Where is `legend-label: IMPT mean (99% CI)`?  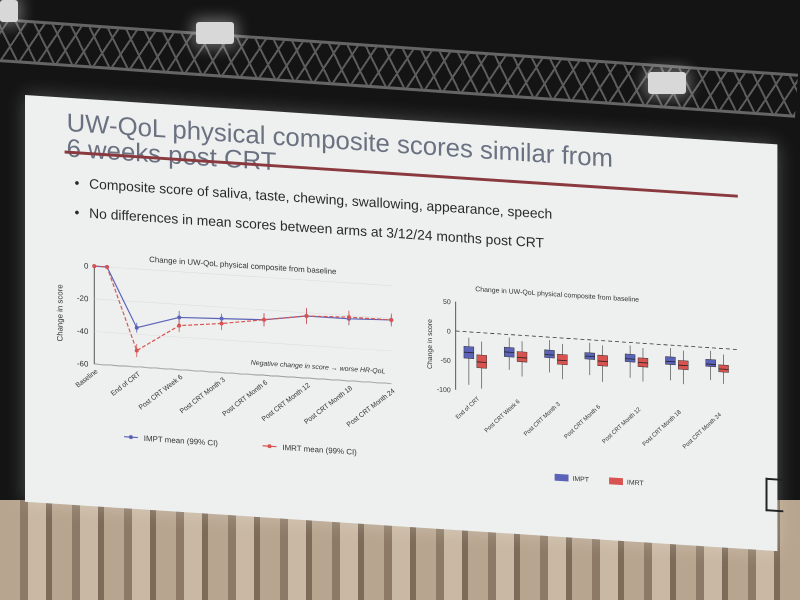 legend-label: IMPT mean (99% CI) is located at coordinates (181, 441).